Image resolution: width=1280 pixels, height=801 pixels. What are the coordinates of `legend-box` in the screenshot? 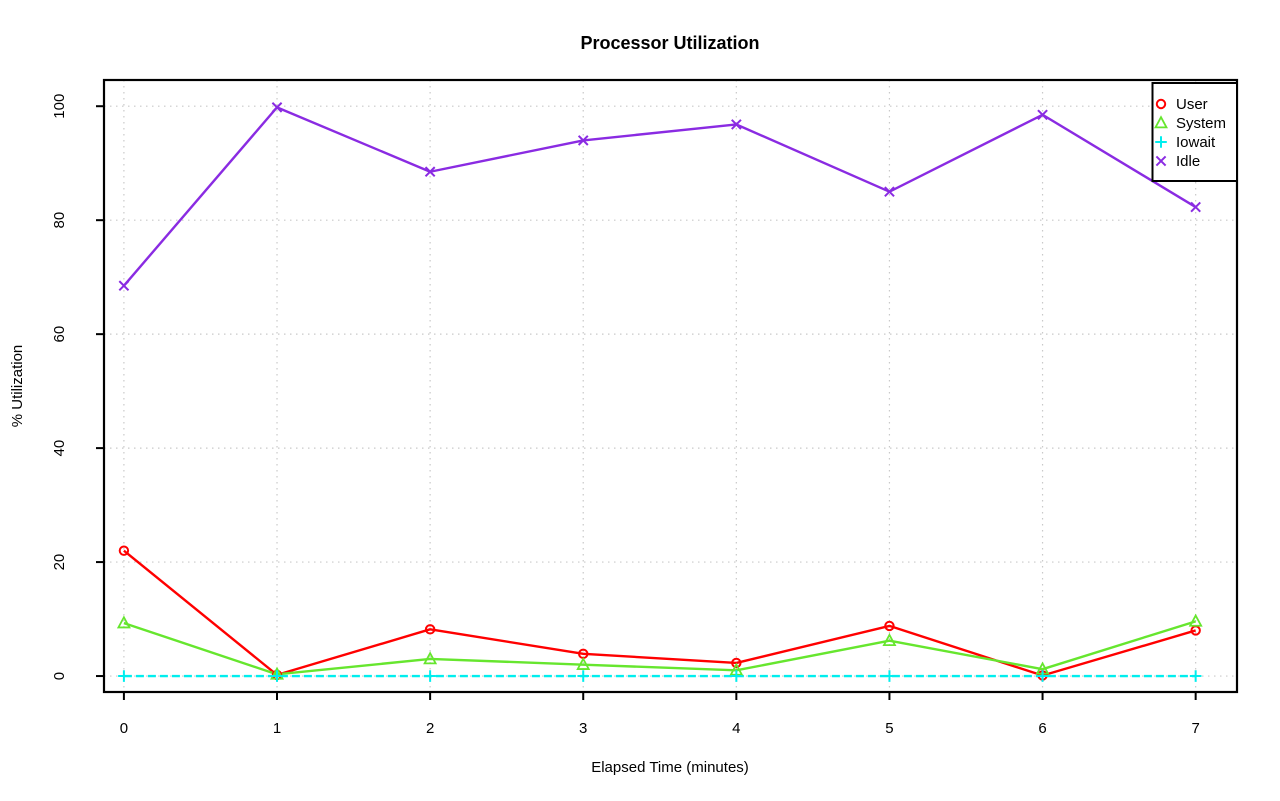 It's located at (1194, 132).